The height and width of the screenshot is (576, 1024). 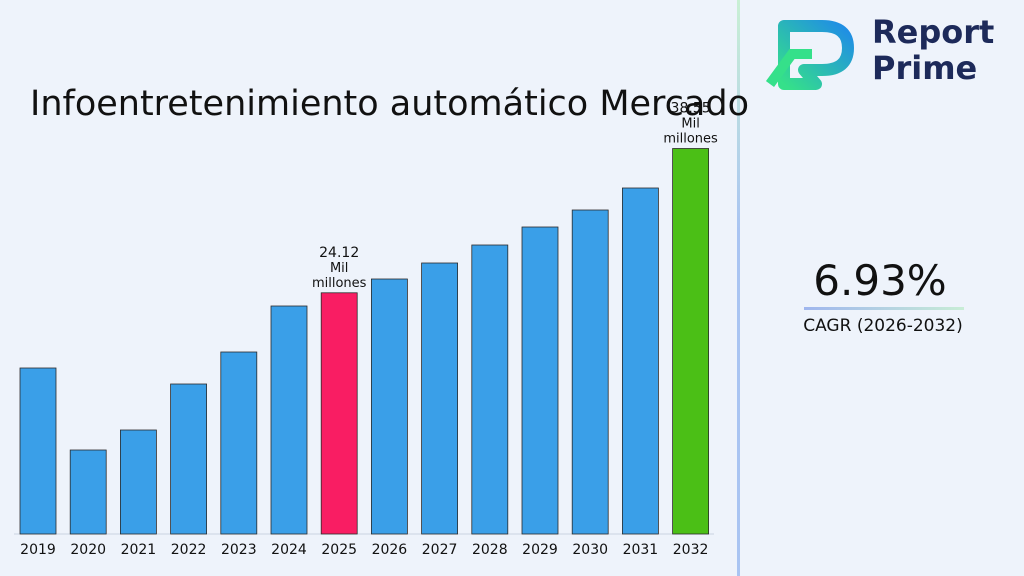 I want to click on brand-line-2: Prime, so click(x=925, y=68).